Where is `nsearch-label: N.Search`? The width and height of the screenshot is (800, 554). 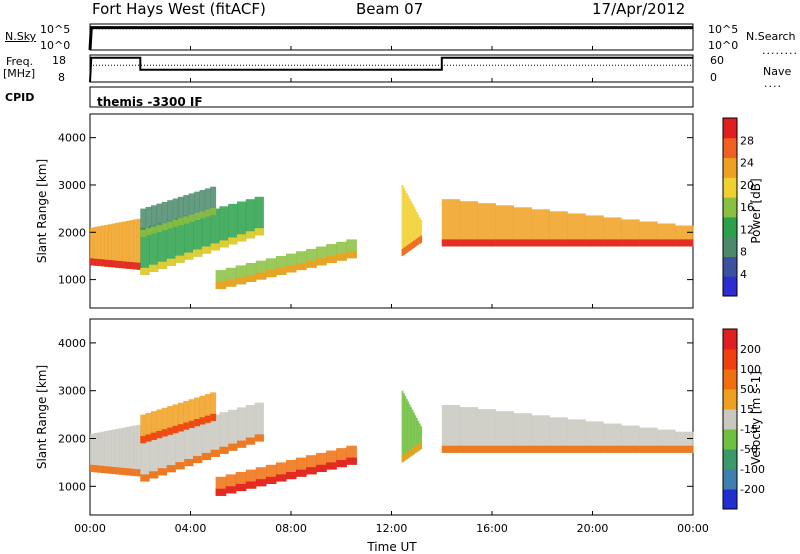 nsearch-label: N.Search is located at coordinates (771, 36).